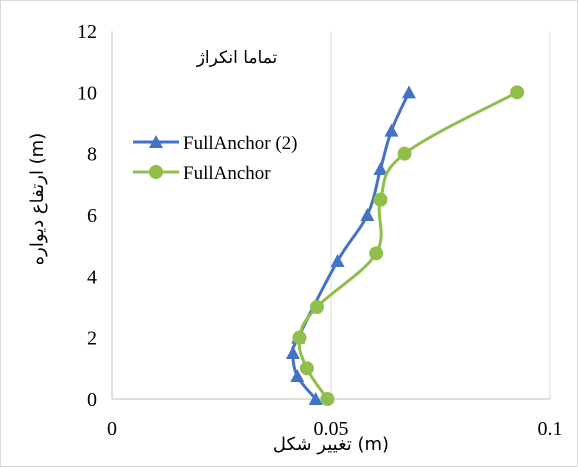 The height and width of the screenshot is (468, 578). I want to click on legend-label-series-1: FullAnchor (2), so click(240, 143).